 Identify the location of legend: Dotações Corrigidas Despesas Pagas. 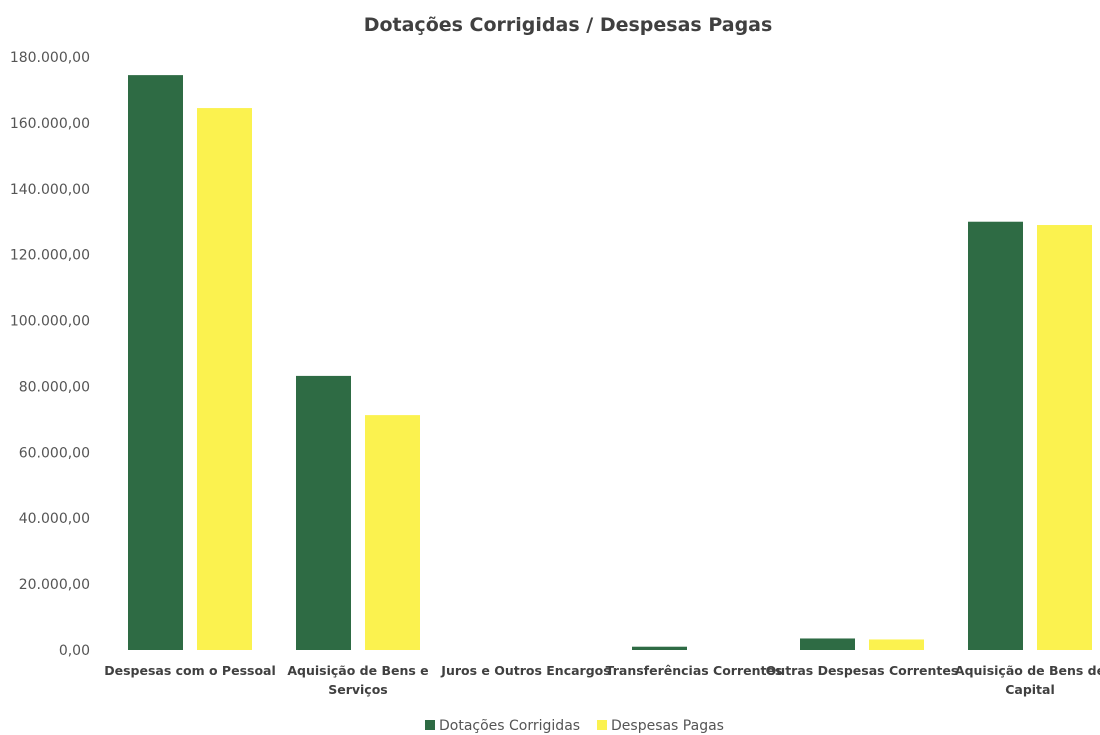
(574, 726).